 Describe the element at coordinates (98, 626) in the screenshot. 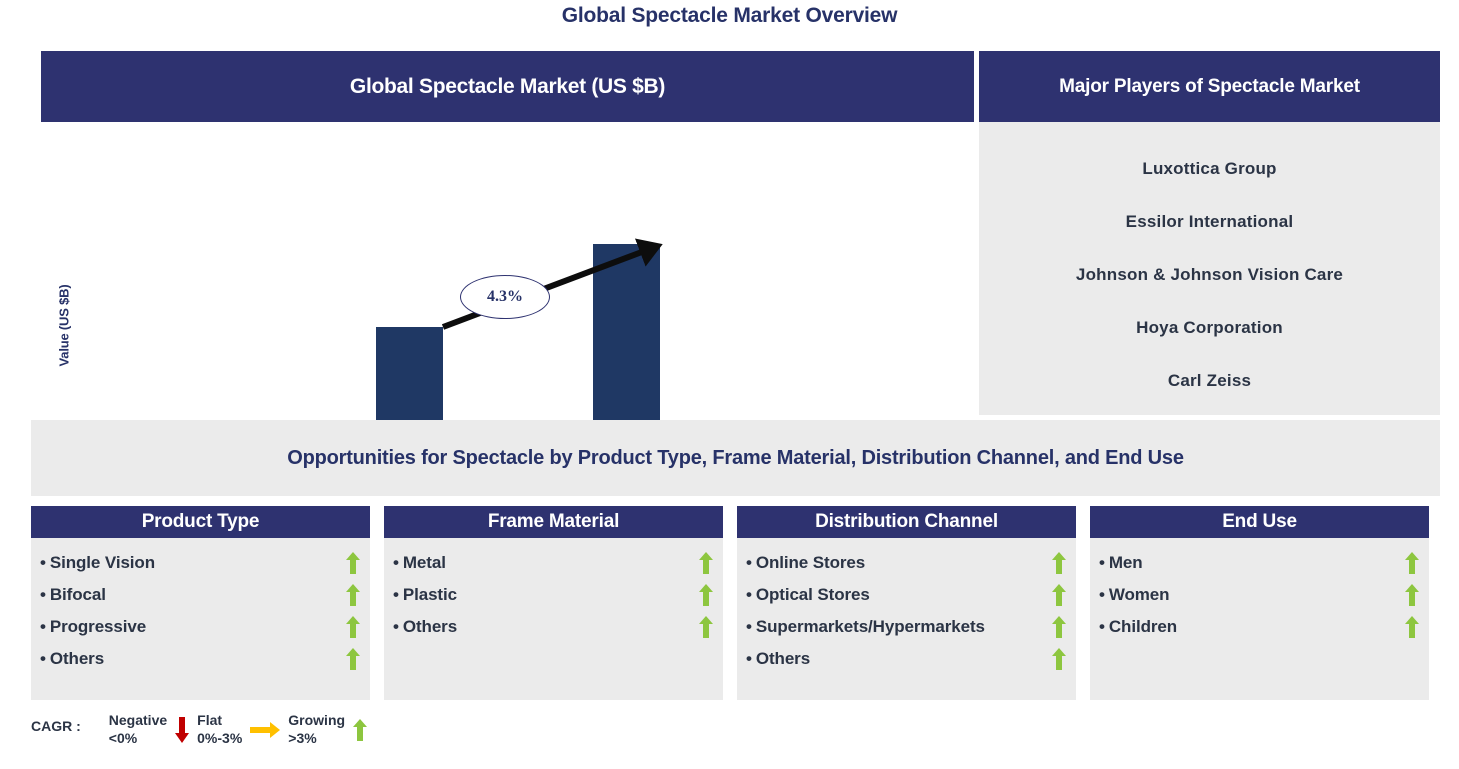

I see `card-item-label: Progressive` at that location.